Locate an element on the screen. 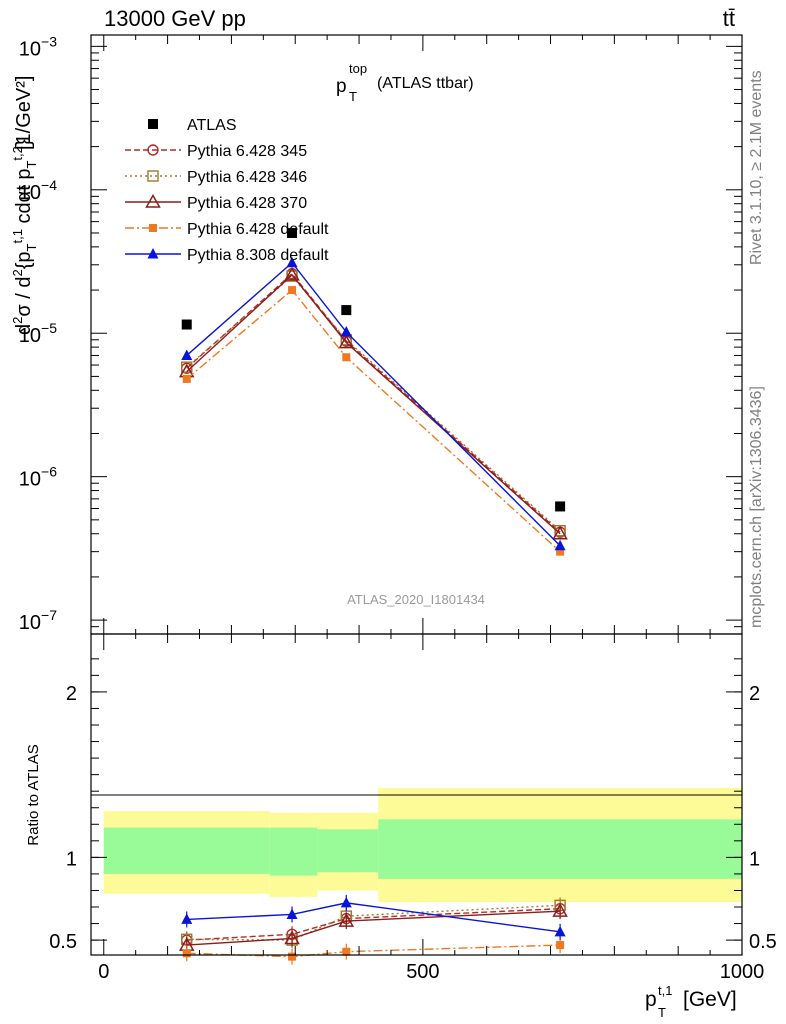 Image resolution: width=786 pixels, height=1024 pixels. main-y-tick-label-1: 10⁻⁶ is located at coordinates (38, 477).